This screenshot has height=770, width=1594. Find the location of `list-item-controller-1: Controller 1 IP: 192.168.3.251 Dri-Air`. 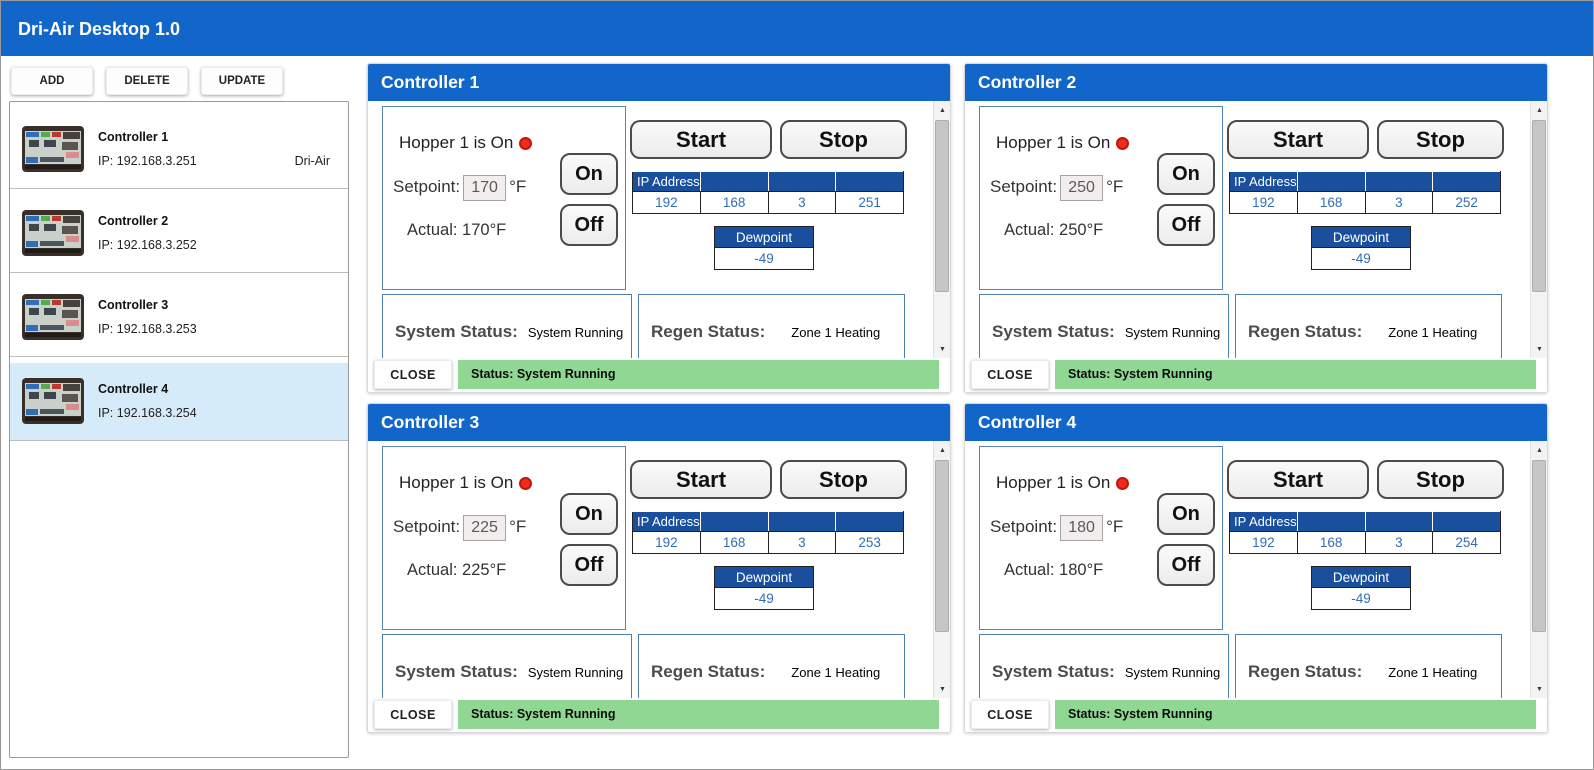

list-item-controller-1: Controller 1 IP: 192.168.3.251 Dri-Air is located at coordinates (179, 150).